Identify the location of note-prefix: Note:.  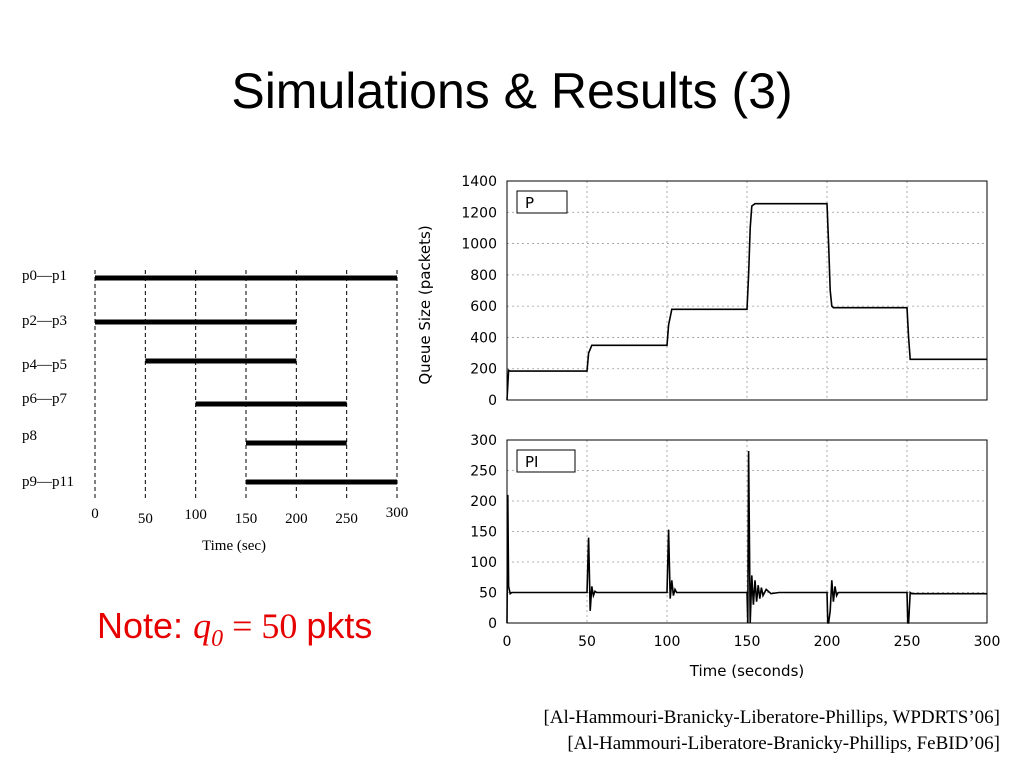
(140, 625).